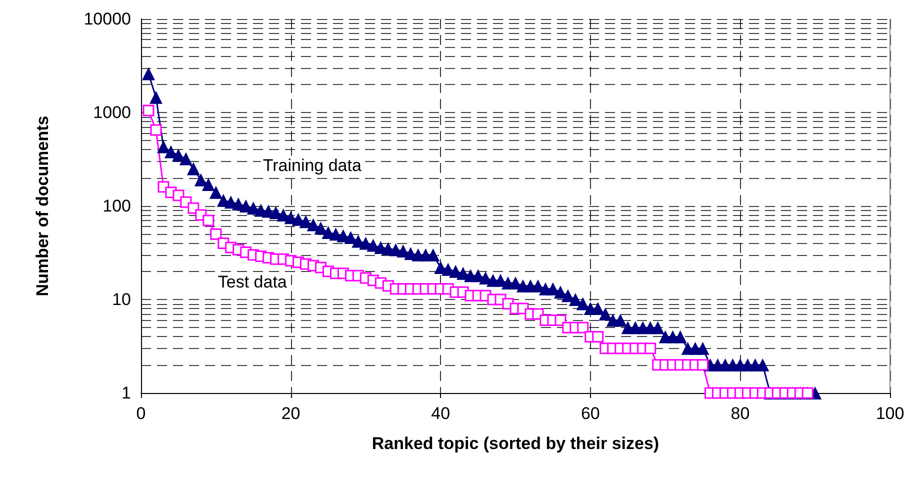 The image size is (915, 494). Describe the element at coordinates (112, 112) in the screenshot. I see `y-tick-label: 1000` at that location.